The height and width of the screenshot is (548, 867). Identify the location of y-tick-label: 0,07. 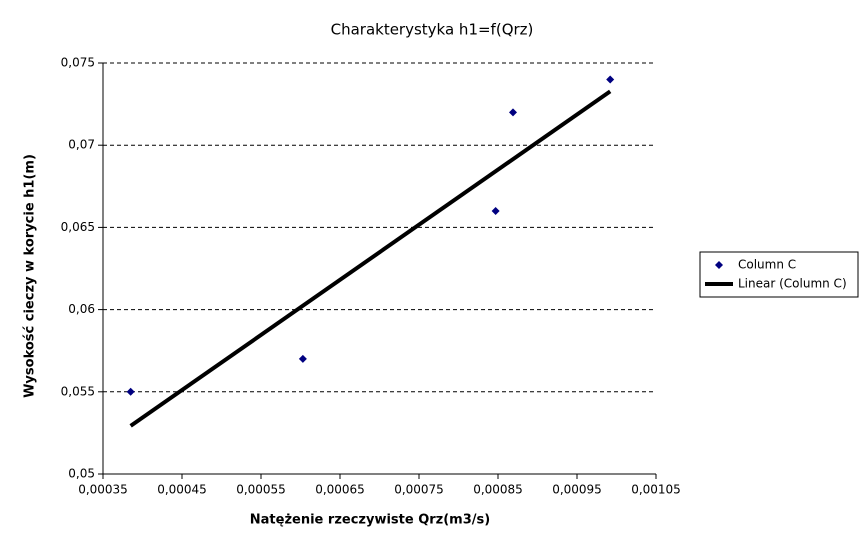
(81, 145).